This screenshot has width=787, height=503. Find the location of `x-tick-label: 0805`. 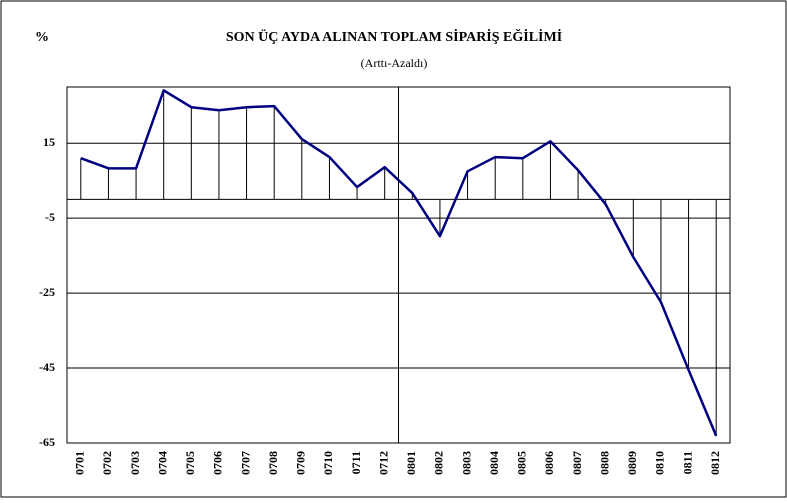

x-tick-label: 0805 is located at coordinates (522, 463).